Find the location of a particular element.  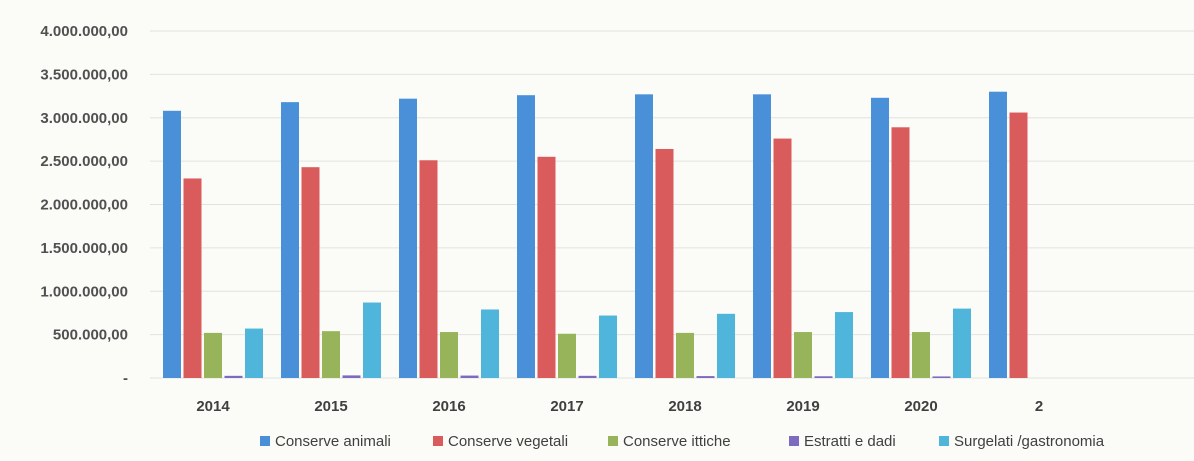

y-tick-label: 3.500.000,00 is located at coordinates (84, 74).